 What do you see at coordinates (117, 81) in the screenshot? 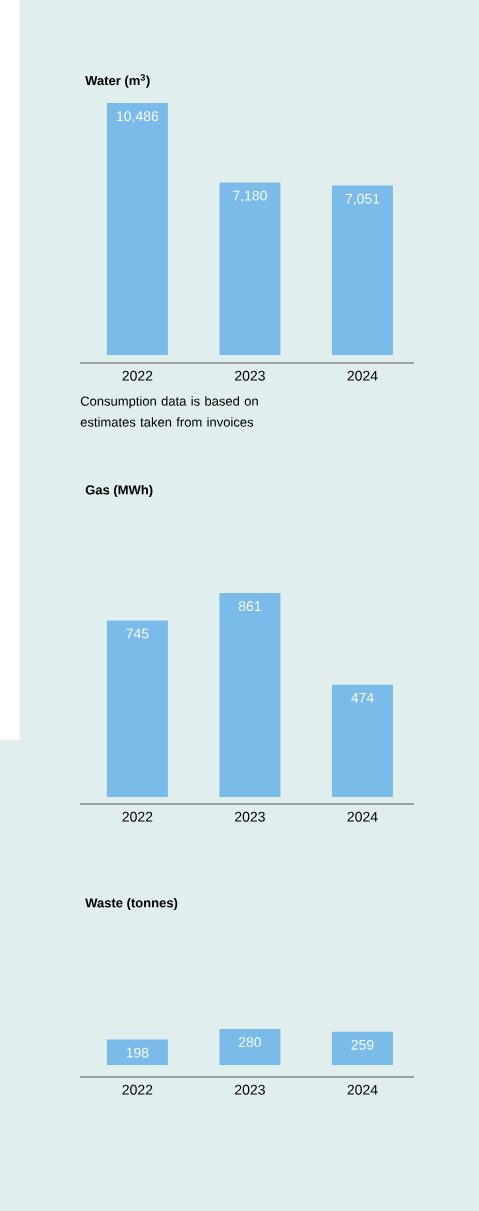
I see `chart-title: Water (m$^{3}$)` at bounding box center [117, 81].